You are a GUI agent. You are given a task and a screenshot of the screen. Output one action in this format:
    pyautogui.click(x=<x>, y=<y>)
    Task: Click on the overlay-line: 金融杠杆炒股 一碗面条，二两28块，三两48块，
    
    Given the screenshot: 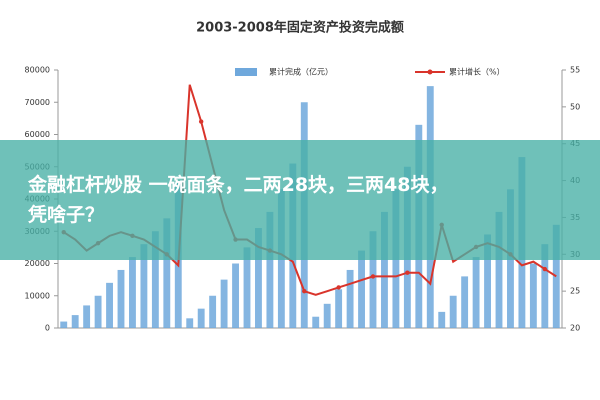 What is the action you would take?
    pyautogui.click(x=238, y=185)
    